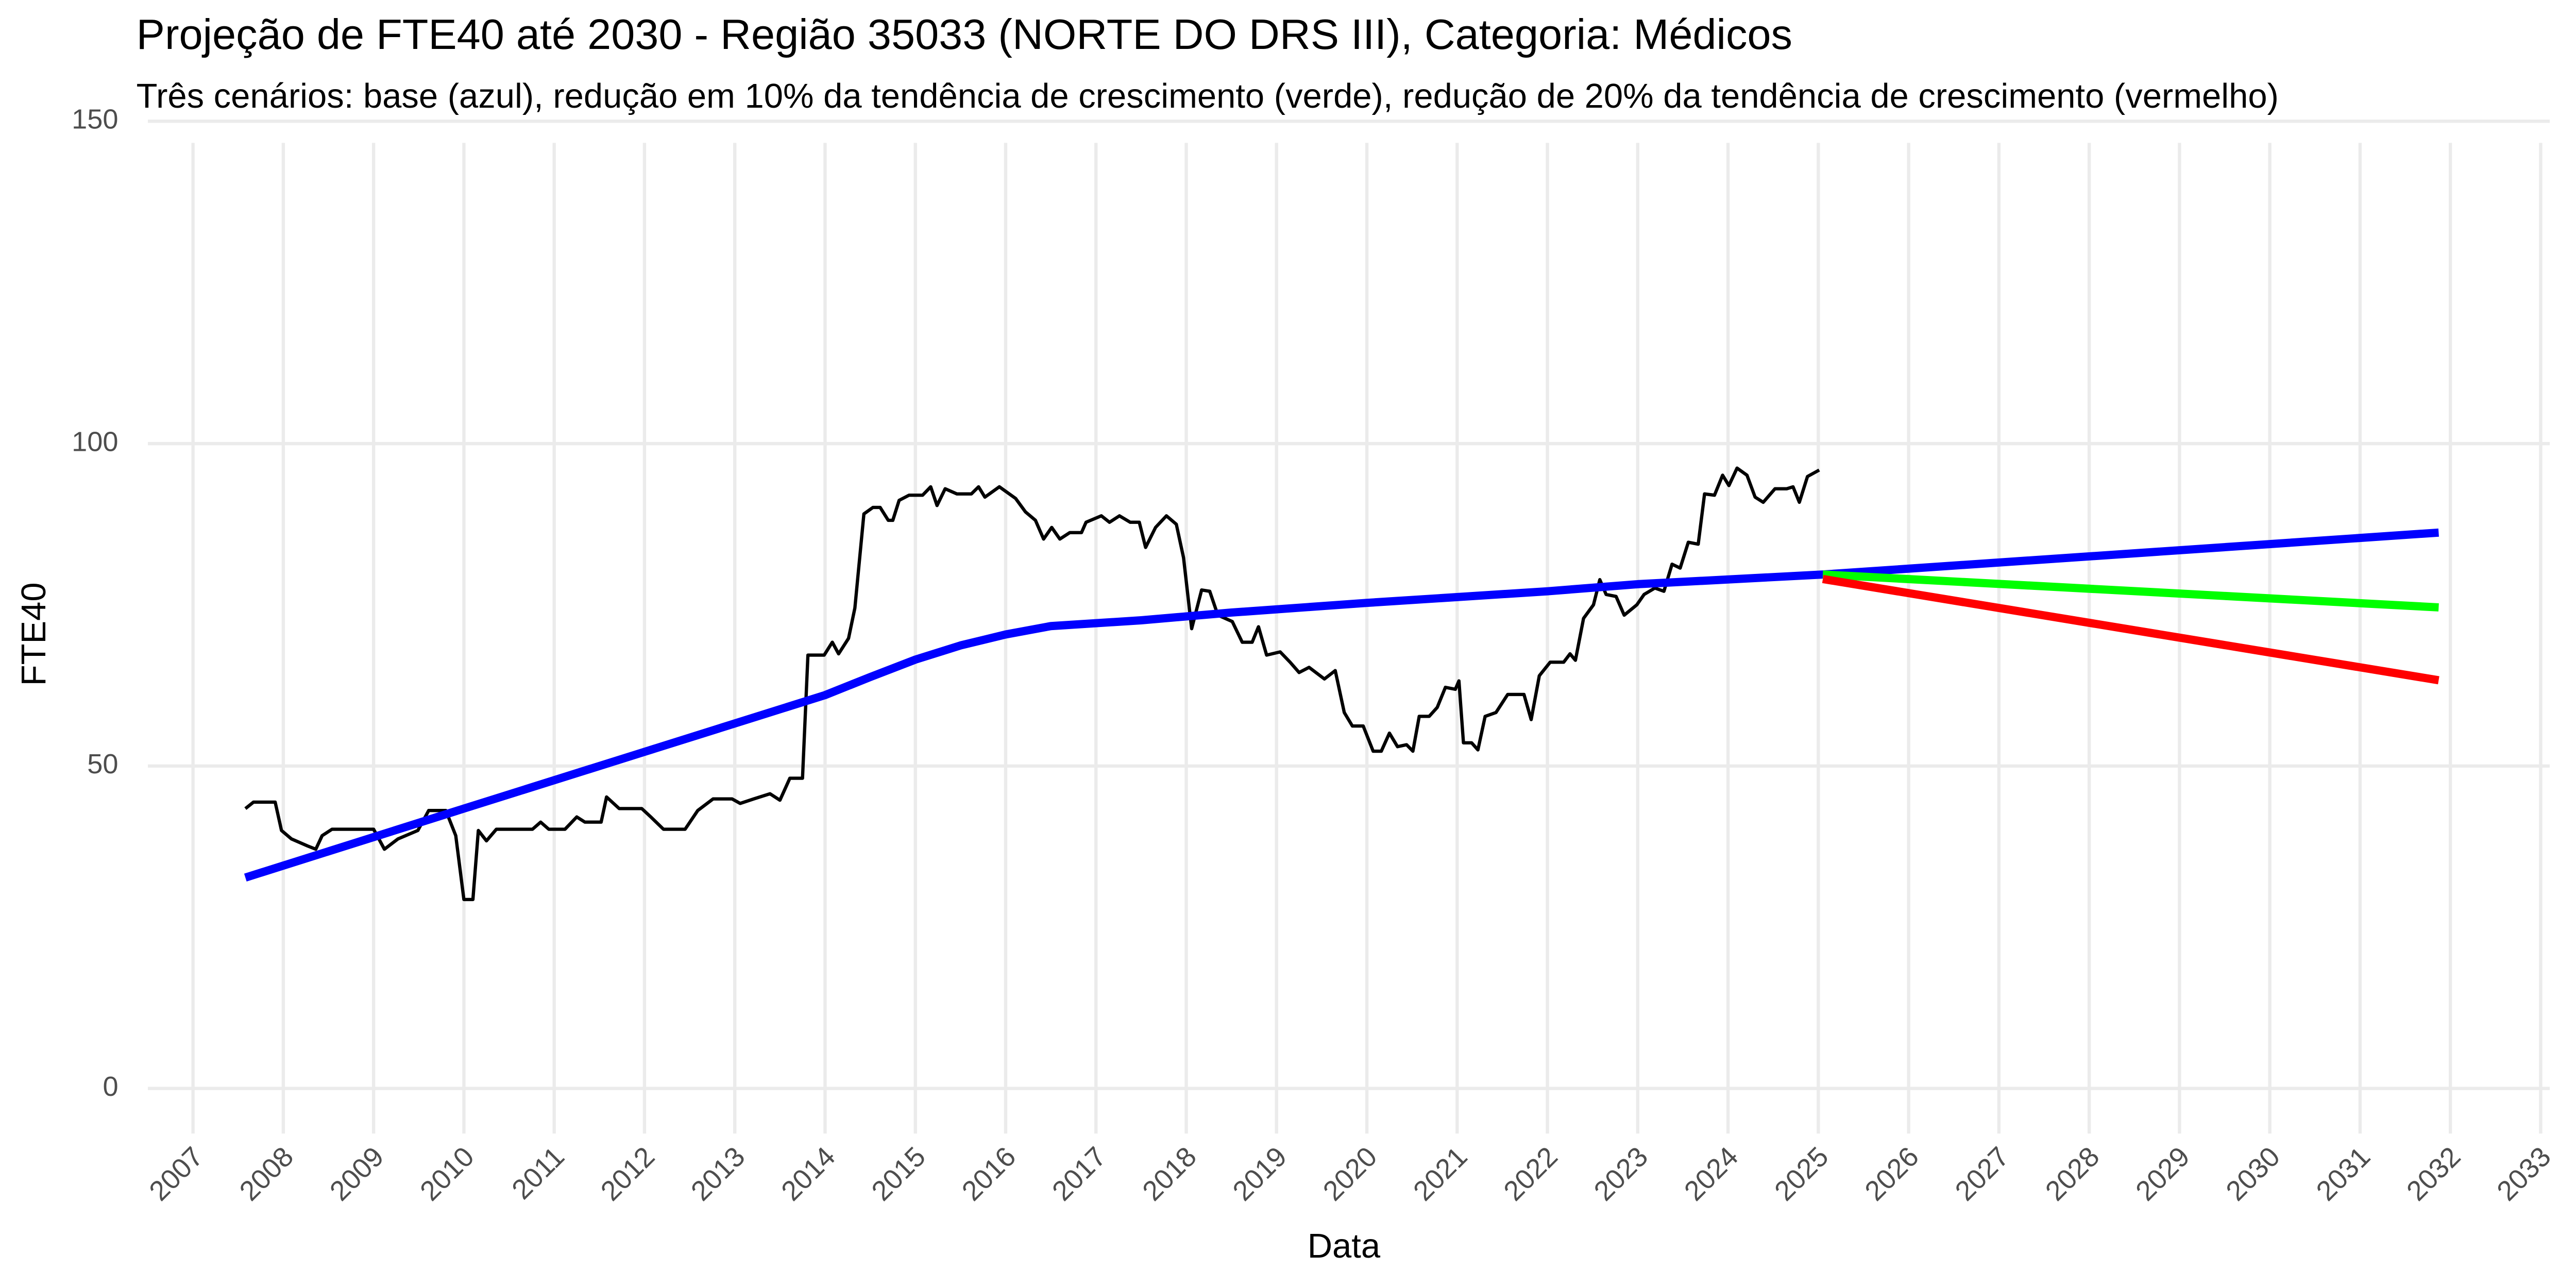  What do you see at coordinates (1169, 1174) in the screenshot?
I see `x-tick-label: 2018` at bounding box center [1169, 1174].